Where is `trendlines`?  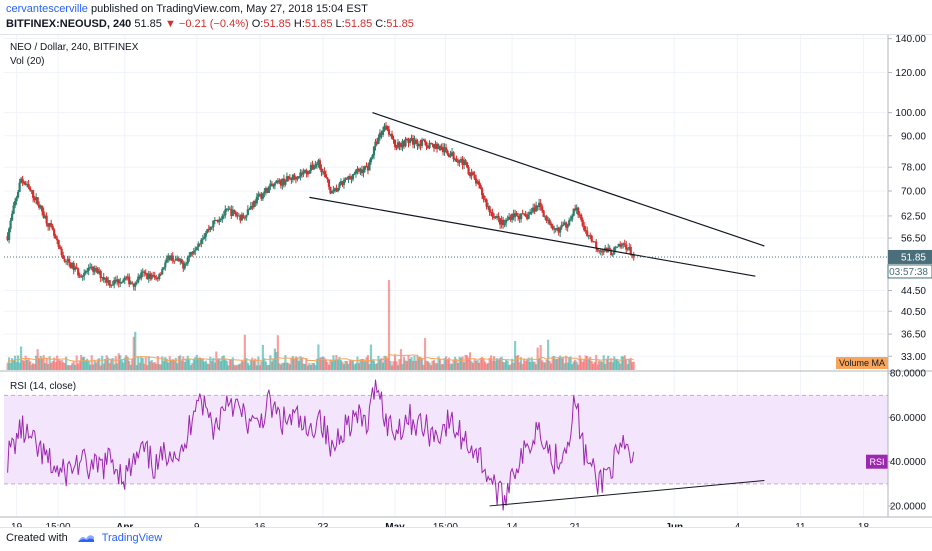 trendlines is located at coordinates (537, 194).